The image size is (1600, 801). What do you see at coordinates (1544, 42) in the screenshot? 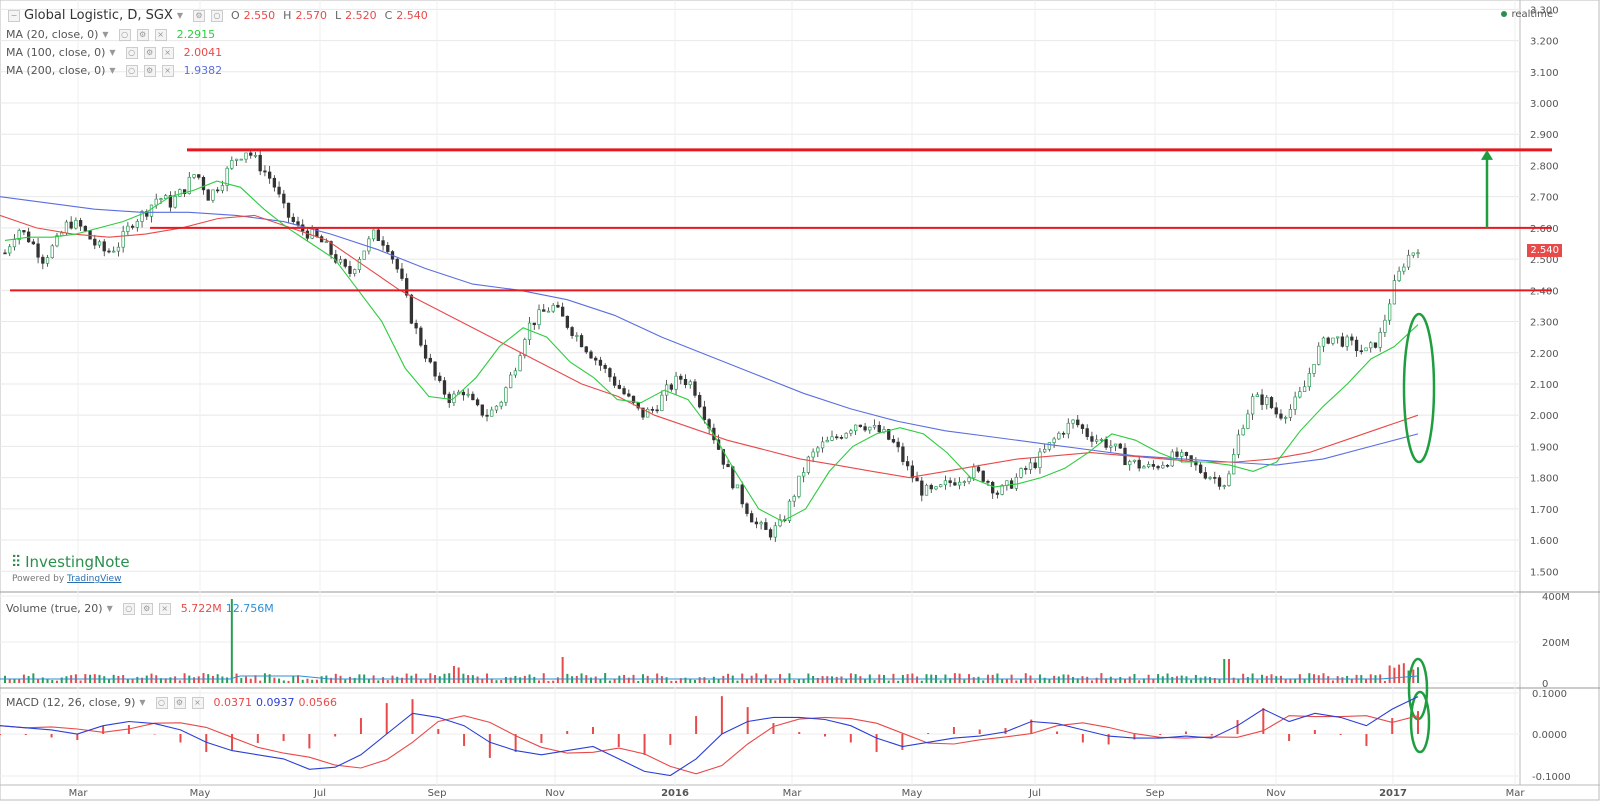
I see `price-tick-label: 3.200` at bounding box center [1544, 42].